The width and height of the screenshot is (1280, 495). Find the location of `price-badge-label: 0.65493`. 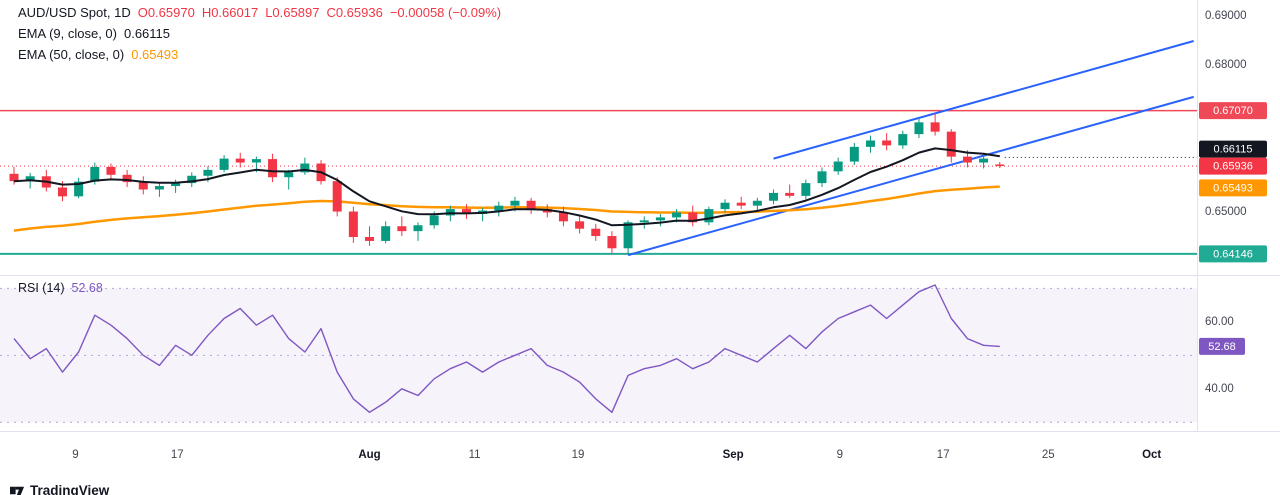

price-badge-label: 0.65493 is located at coordinates (1233, 188).